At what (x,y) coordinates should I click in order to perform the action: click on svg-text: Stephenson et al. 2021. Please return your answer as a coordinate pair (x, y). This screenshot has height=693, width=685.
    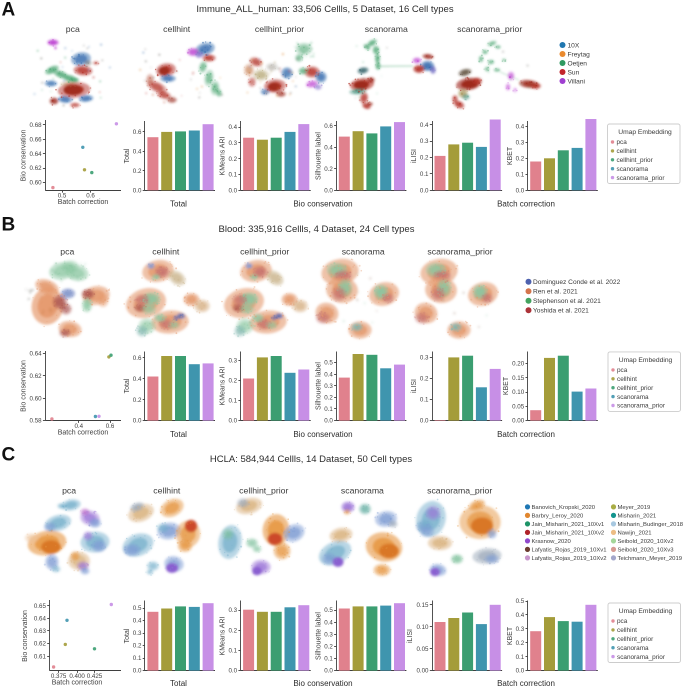
    Looking at the image, I should click on (567, 301).